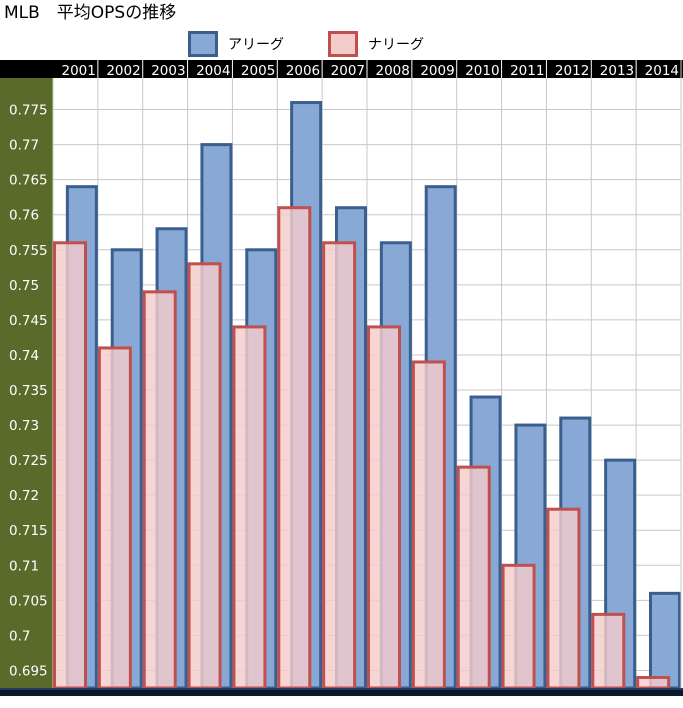 This screenshot has width=683, height=708. I want to click on legend-item-al: アリーグ, so click(236, 44).